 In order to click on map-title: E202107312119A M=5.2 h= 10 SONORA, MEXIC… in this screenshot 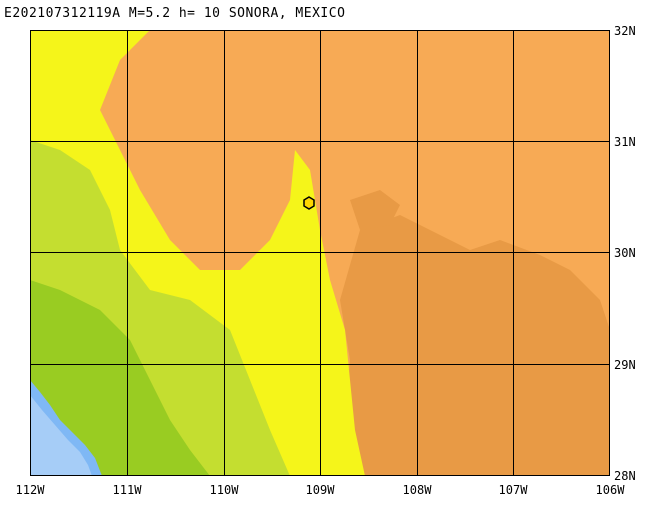, I will do `click(175, 13)`.